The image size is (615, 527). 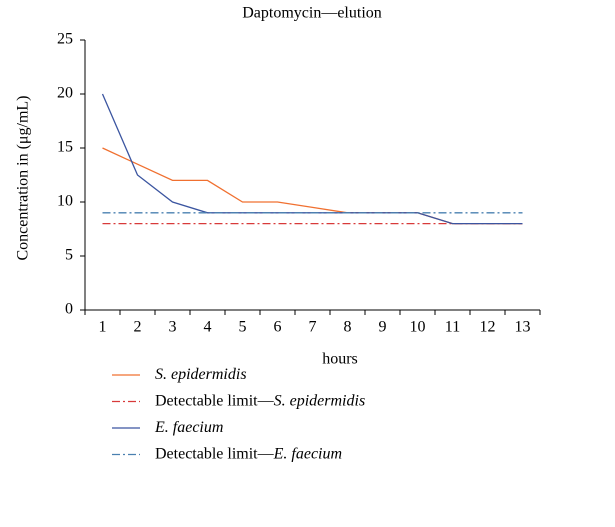 I want to click on x-tick-label: 2, so click(x=138, y=327).